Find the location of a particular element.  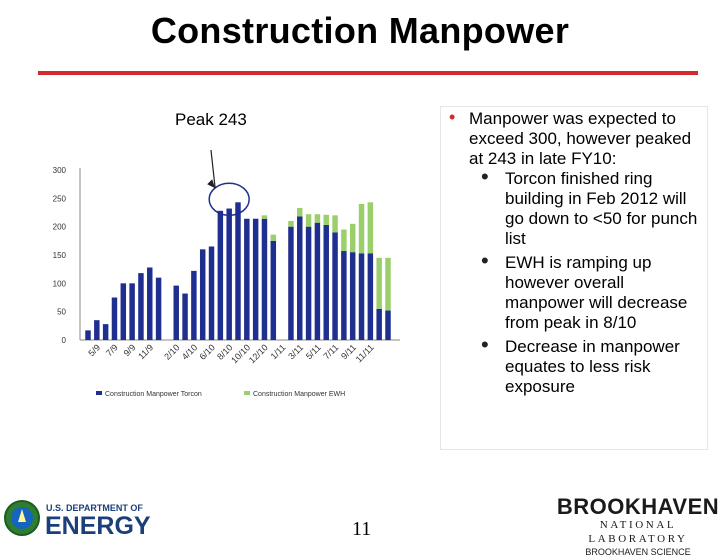

x-tick-label: 9/9 is located at coordinates (130, 350).